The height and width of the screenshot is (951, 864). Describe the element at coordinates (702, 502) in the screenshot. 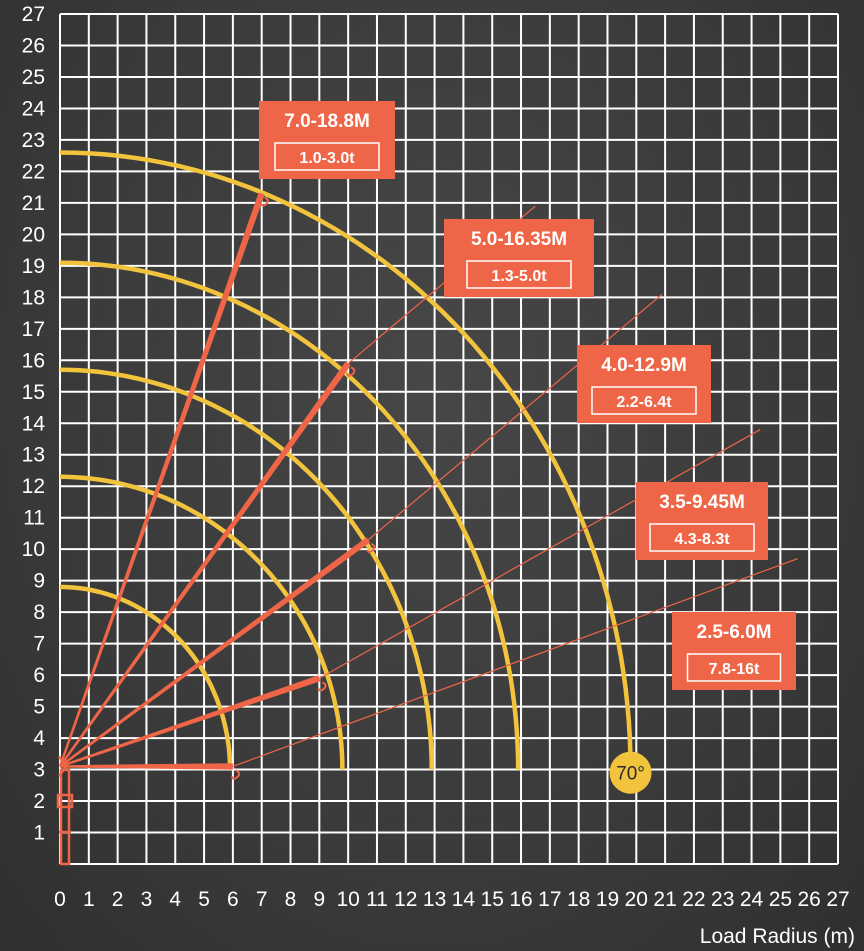

I see `boom-length-label: 3.5-9.45M` at that location.